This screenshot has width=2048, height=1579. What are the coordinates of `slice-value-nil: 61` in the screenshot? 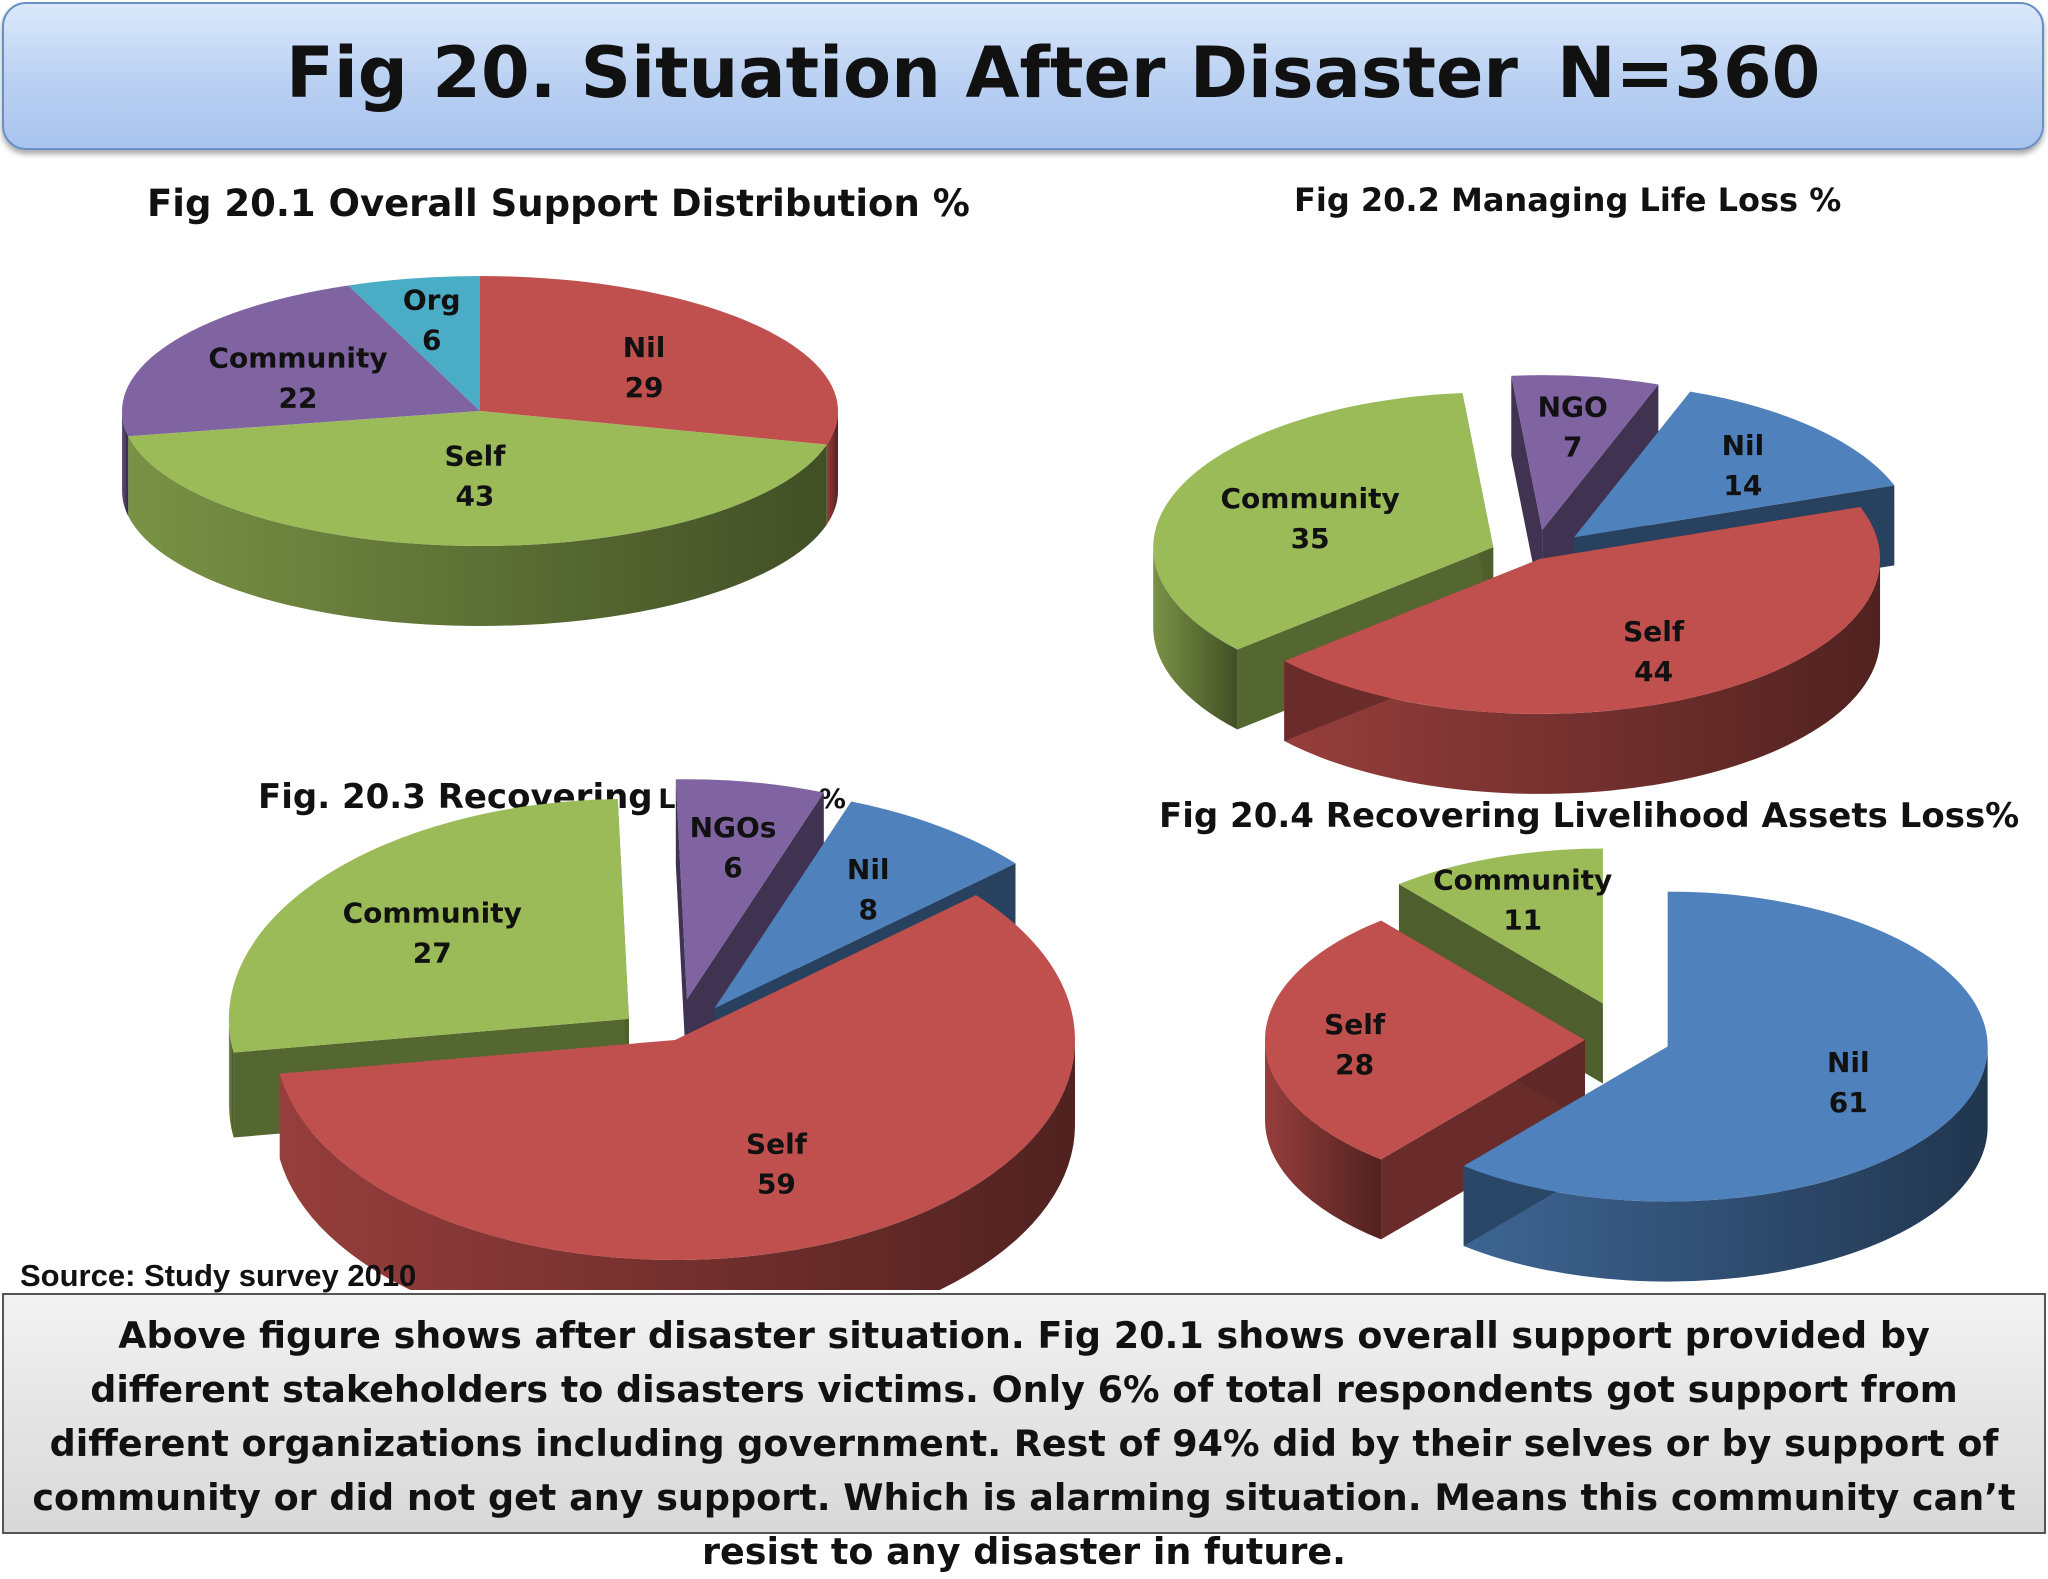 It's located at (1848, 1102).